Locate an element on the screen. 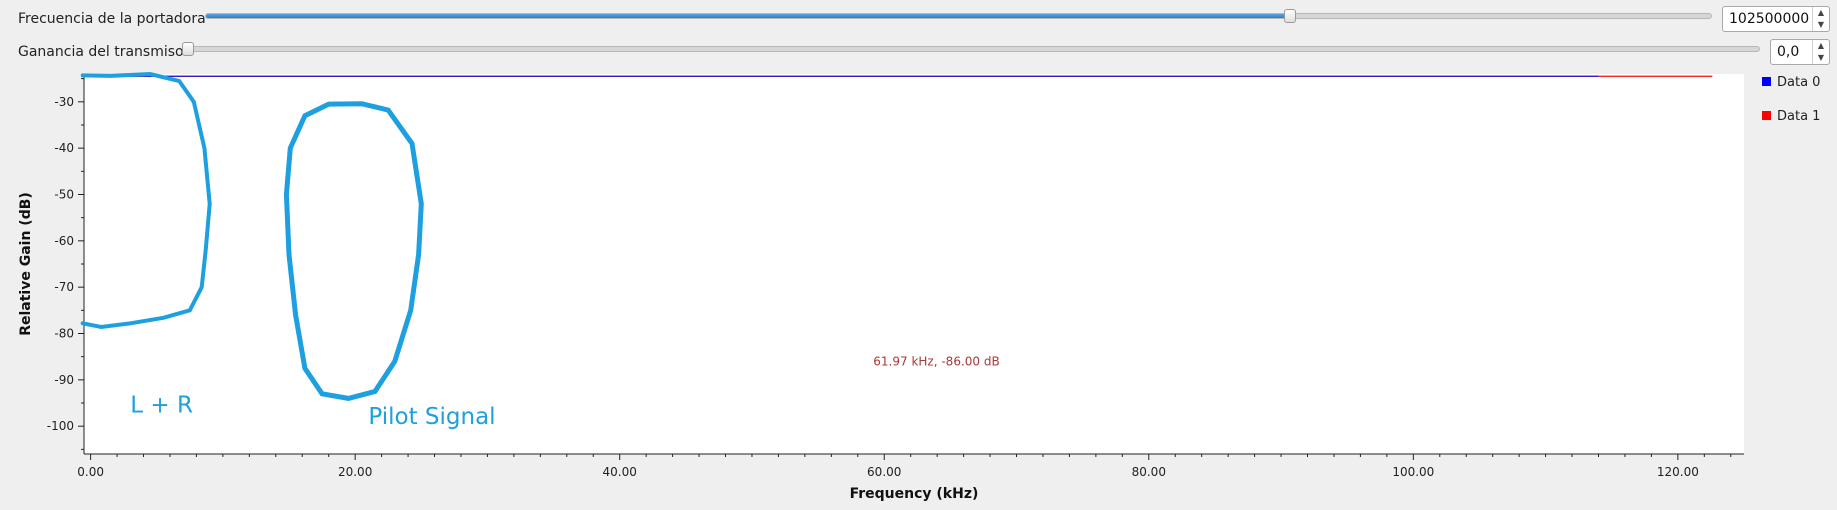 The image size is (1837, 510). transmitter-gain-slider-handle is located at coordinates (188, 49).